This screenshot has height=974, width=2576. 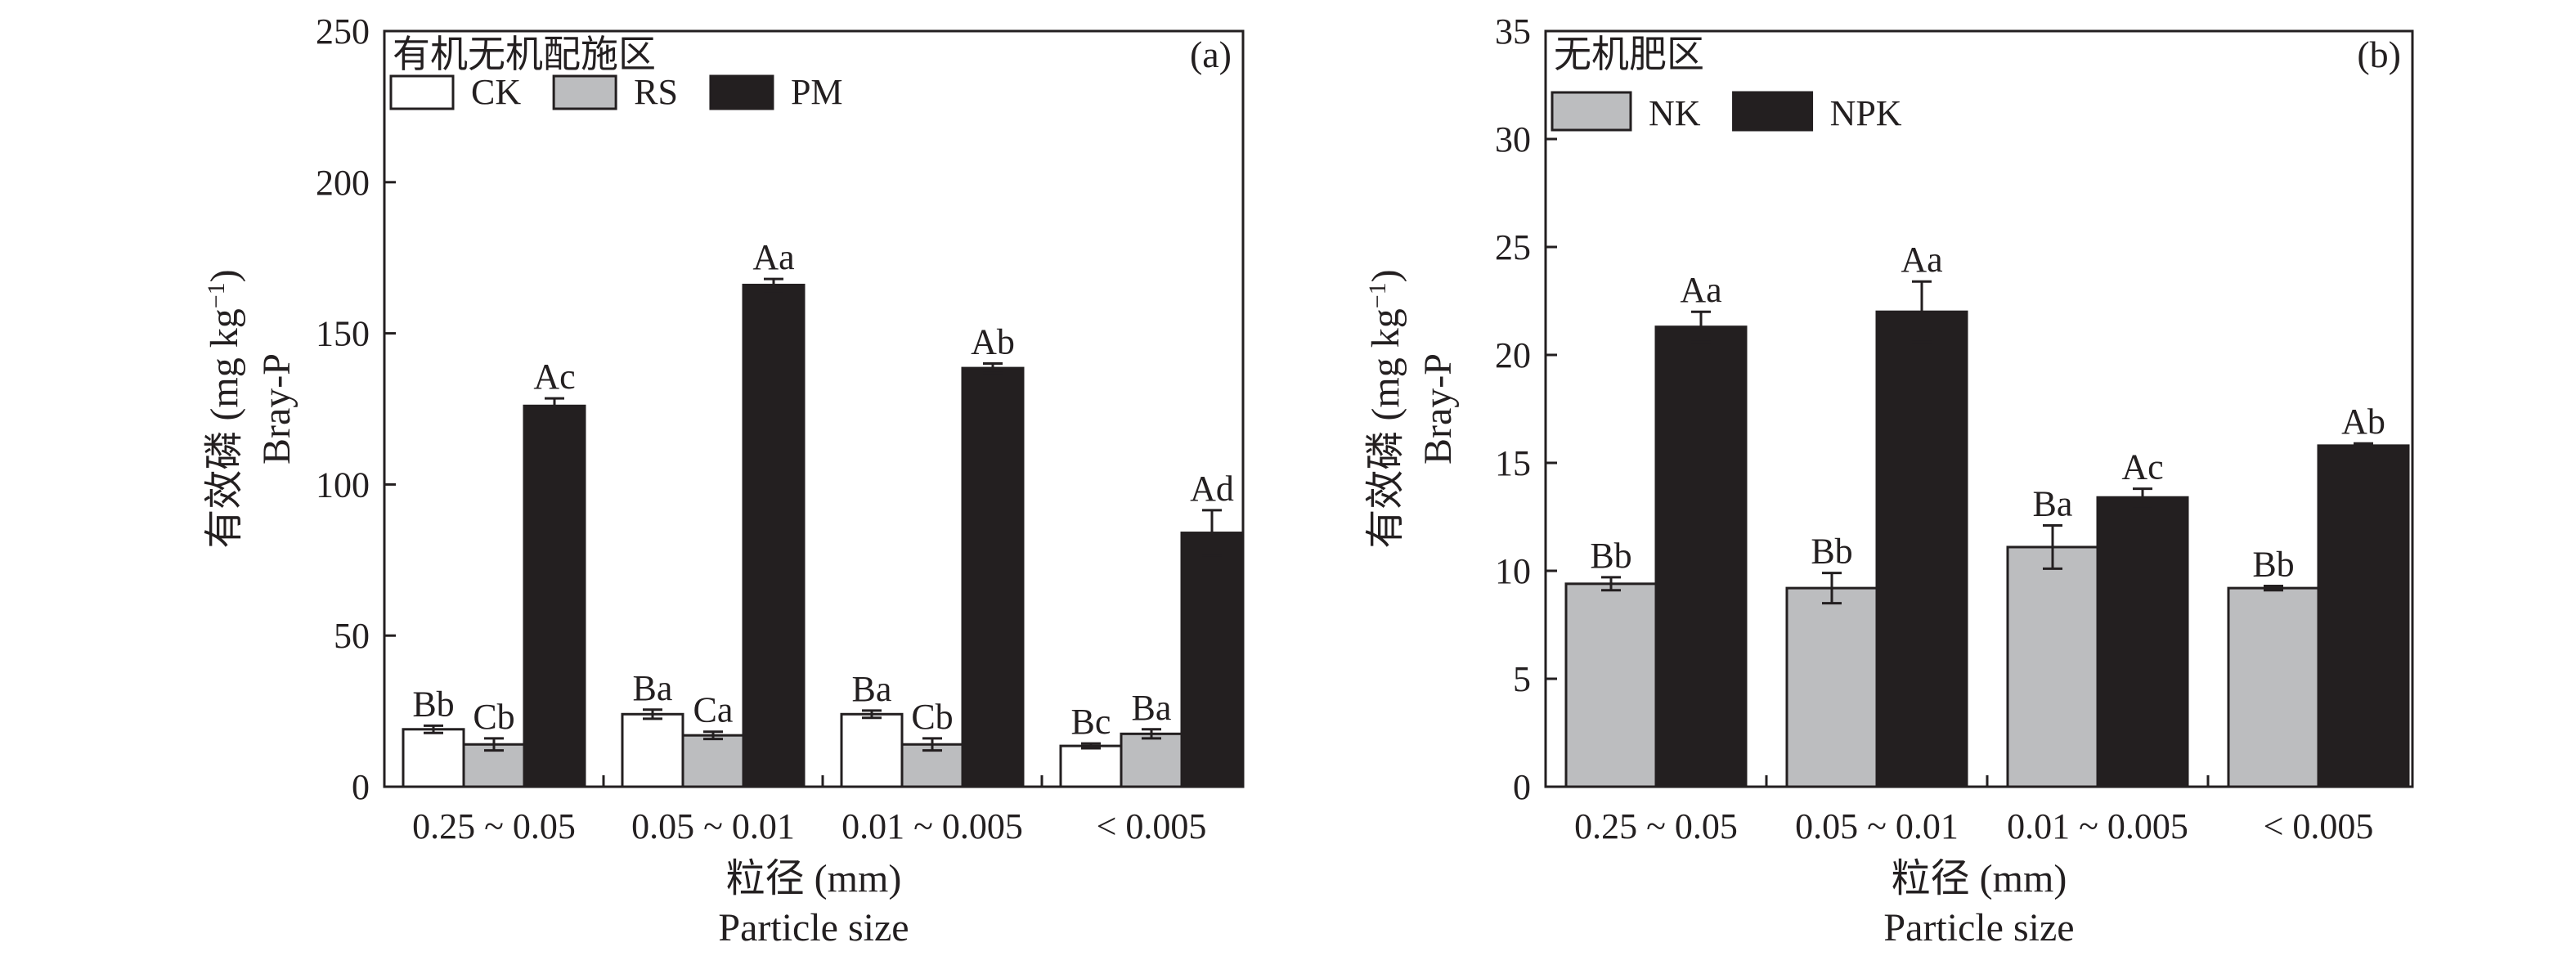 What do you see at coordinates (2379, 54) in the screenshot?
I see `panel-tag: (b)` at bounding box center [2379, 54].